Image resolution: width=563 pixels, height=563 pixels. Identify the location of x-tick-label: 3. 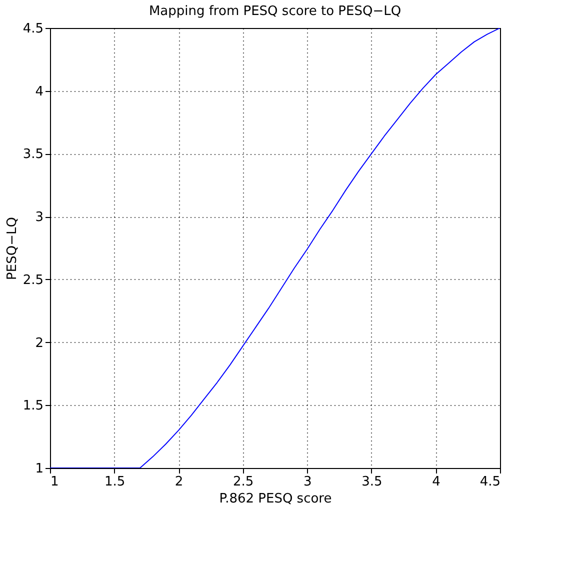
(308, 482).